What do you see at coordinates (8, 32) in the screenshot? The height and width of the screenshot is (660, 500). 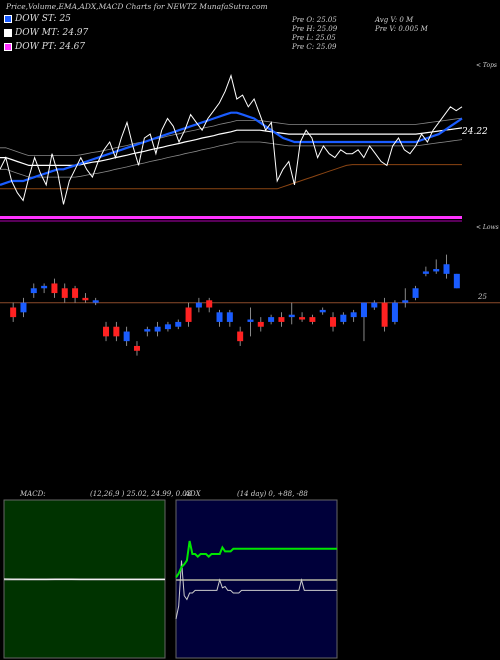 I see `legend-swatch-mt-icon` at bounding box center [8, 32].